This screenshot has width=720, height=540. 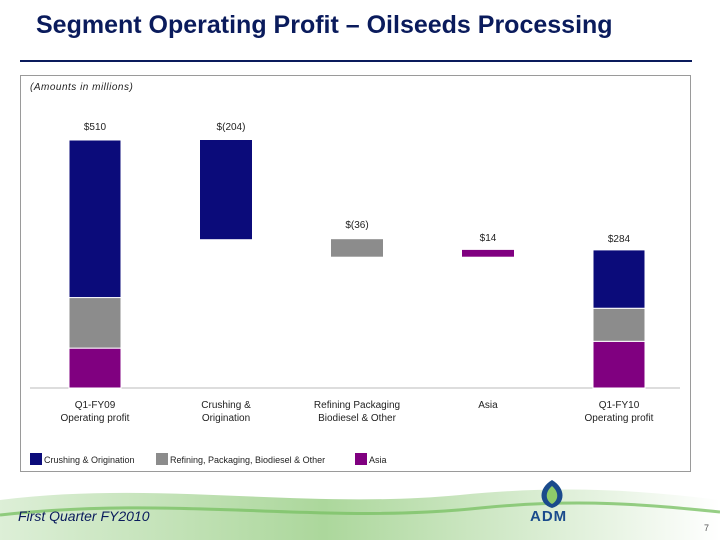 What do you see at coordinates (488, 253) in the screenshot?
I see `bar-asia-change` at bounding box center [488, 253].